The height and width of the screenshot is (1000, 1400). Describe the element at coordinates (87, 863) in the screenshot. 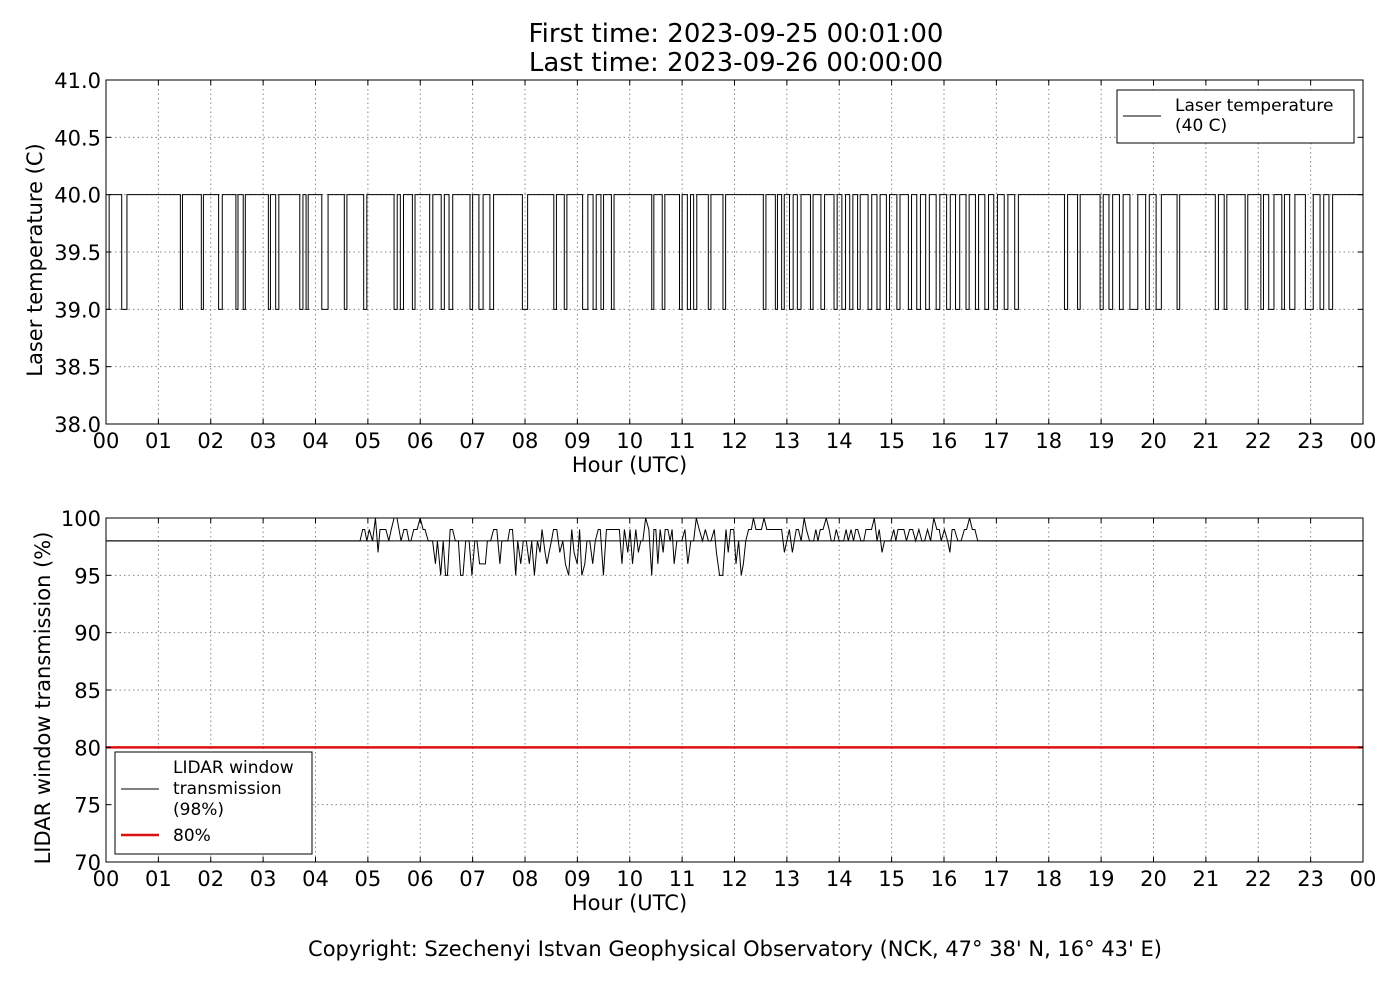

I see `y-tick-label: 70` at that location.